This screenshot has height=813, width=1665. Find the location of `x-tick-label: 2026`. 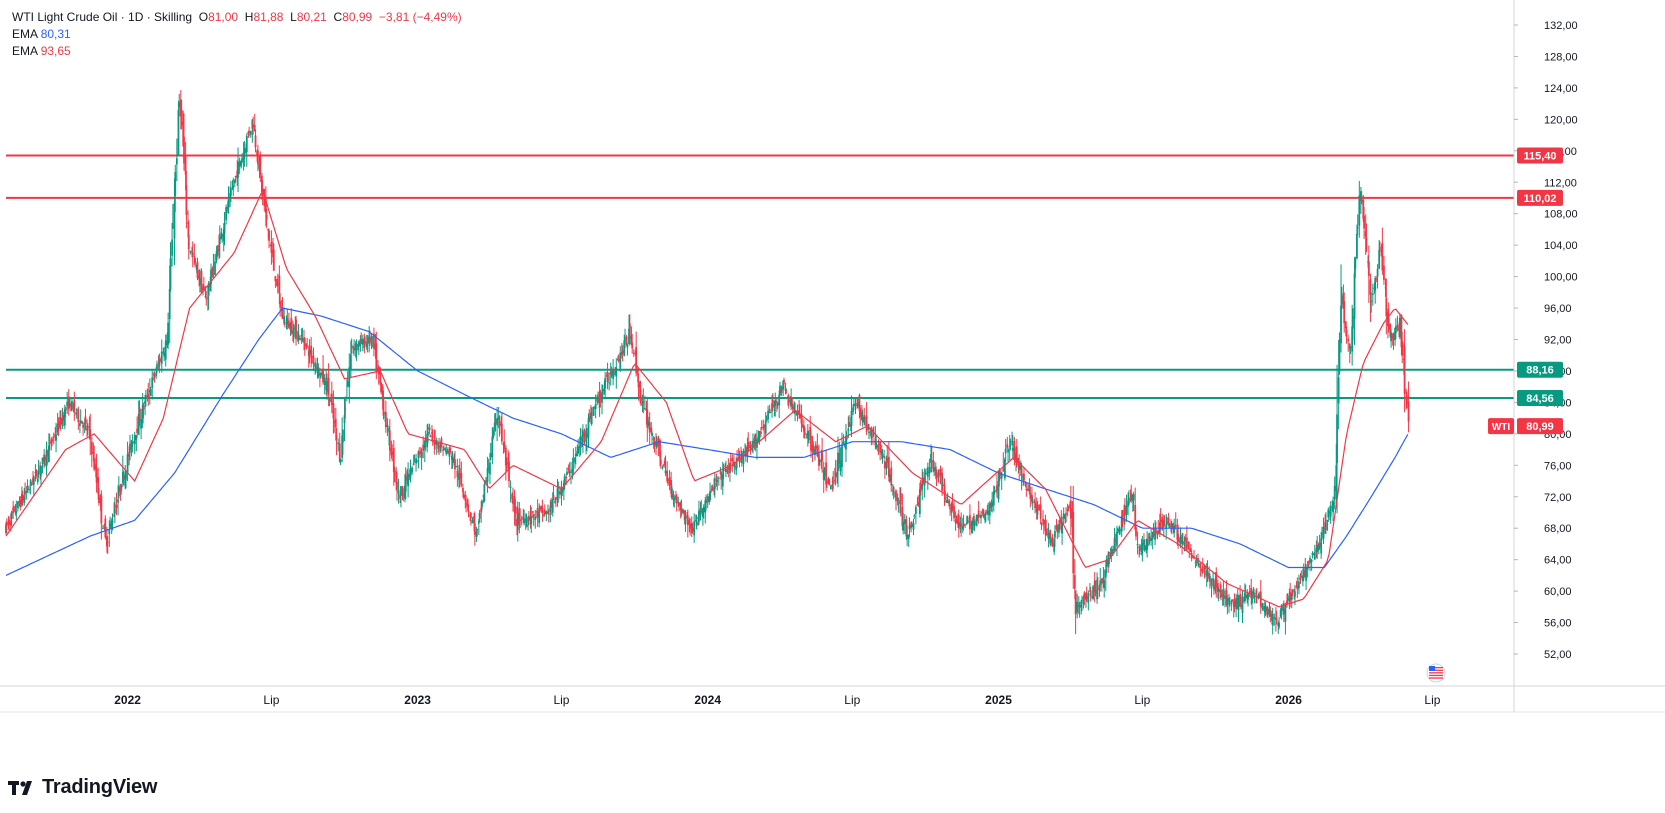

x-tick-label: 2026 is located at coordinates (1288, 700).